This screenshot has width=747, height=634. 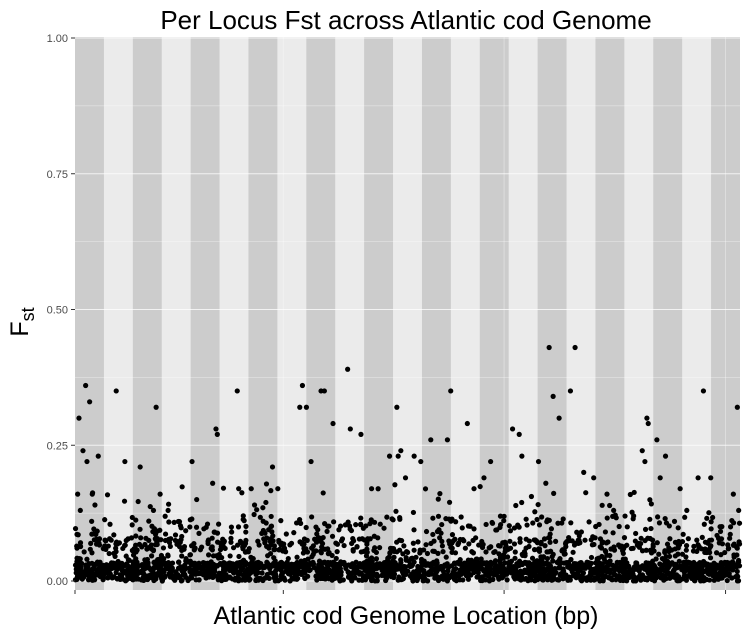 What do you see at coordinates (57, 175) in the screenshot?
I see `y-tick-label: 0.75` at bounding box center [57, 175].